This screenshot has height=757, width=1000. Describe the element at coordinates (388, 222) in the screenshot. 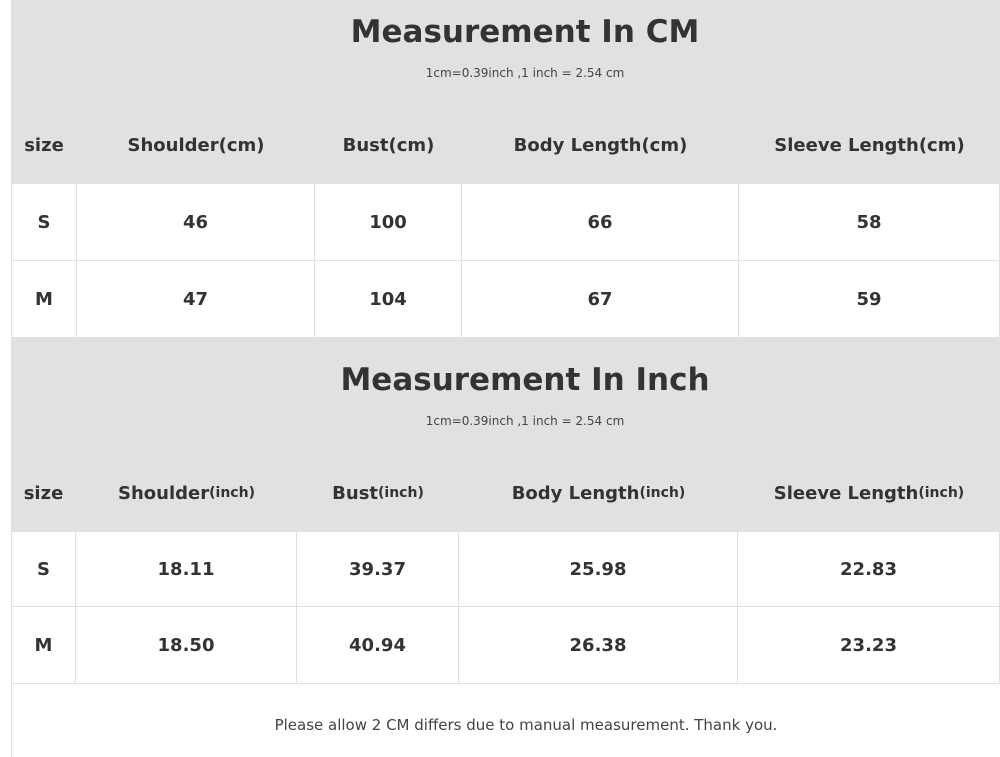

I see `table-cell: 100` at that location.